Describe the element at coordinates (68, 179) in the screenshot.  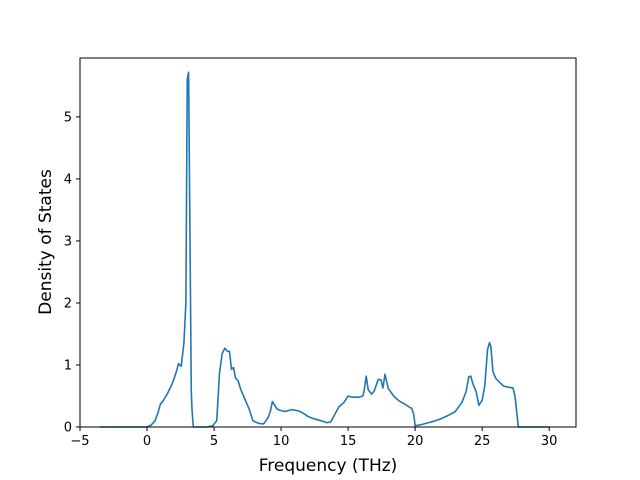
I see `y-tick-label: 4` at that location.